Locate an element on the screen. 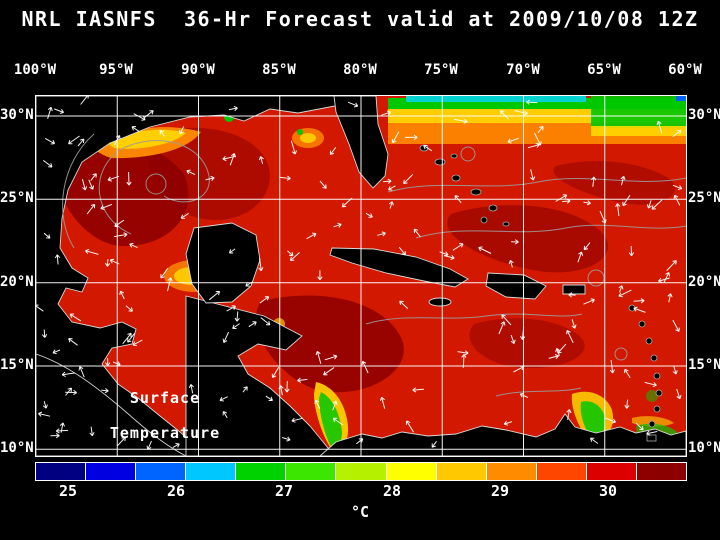 This screenshot has height=540, width=720. lon-label: 80°W is located at coordinates (360, 70).